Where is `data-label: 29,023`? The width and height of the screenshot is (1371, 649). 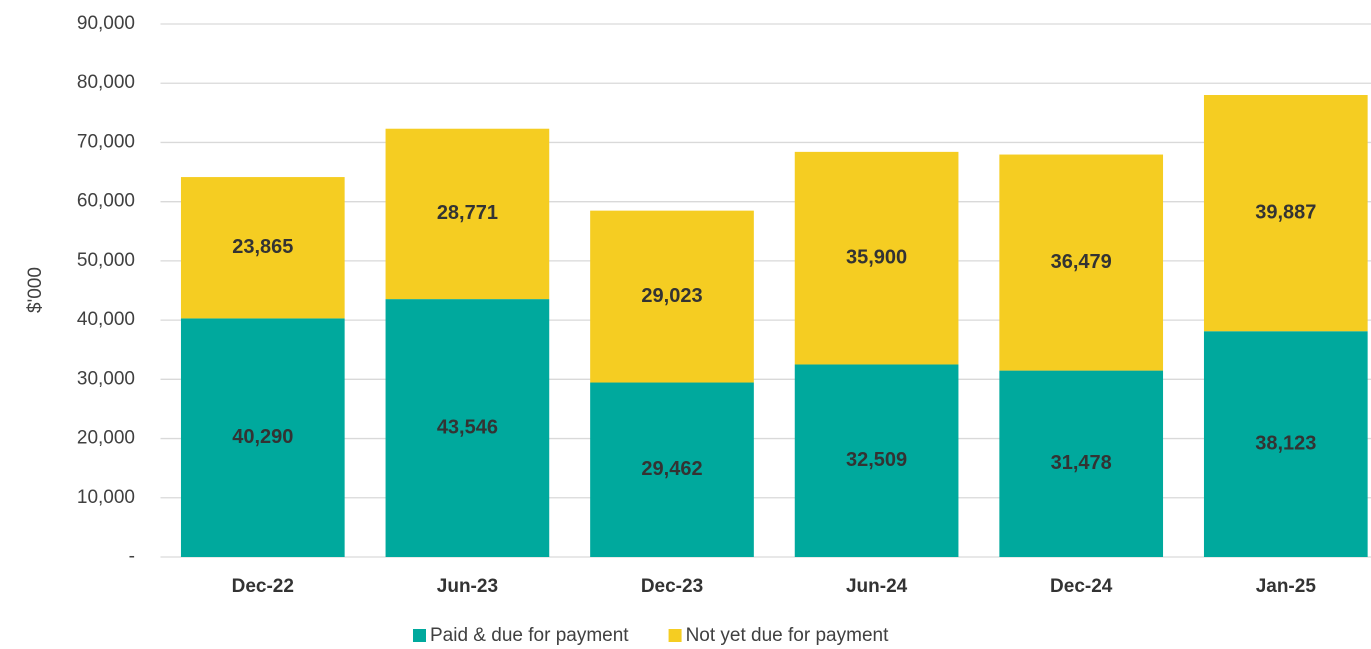
data-label: 29,023 is located at coordinates (671, 296).